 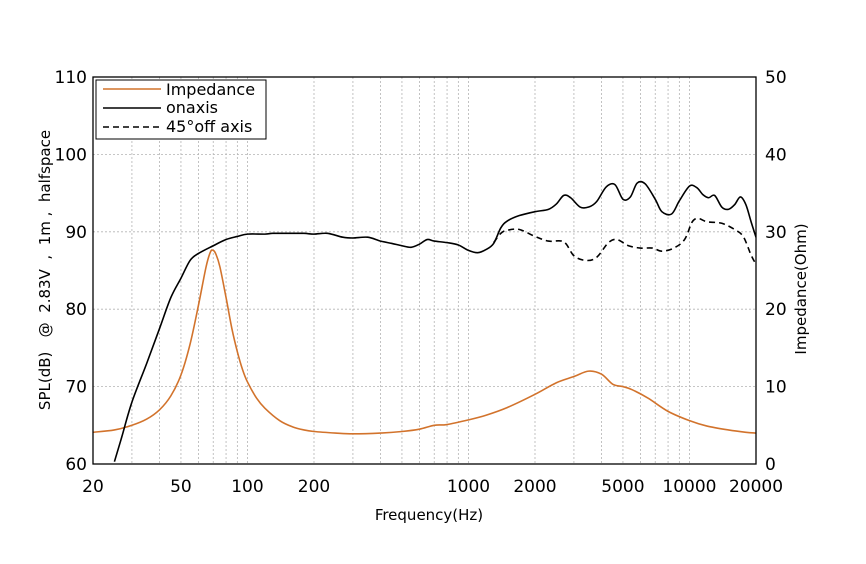 What do you see at coordinates (770, 465) in the screenshot?
I see `y-right-tick-label: 0` at bounding box center [770, 465].